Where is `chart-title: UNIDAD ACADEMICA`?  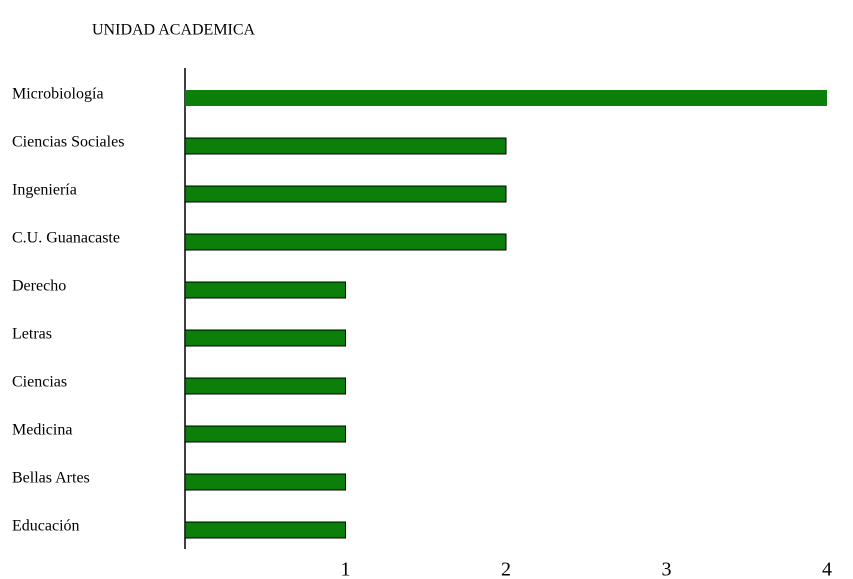 chart-title: UNIDAD ACADEMICA is located at coordinates (174, 30).